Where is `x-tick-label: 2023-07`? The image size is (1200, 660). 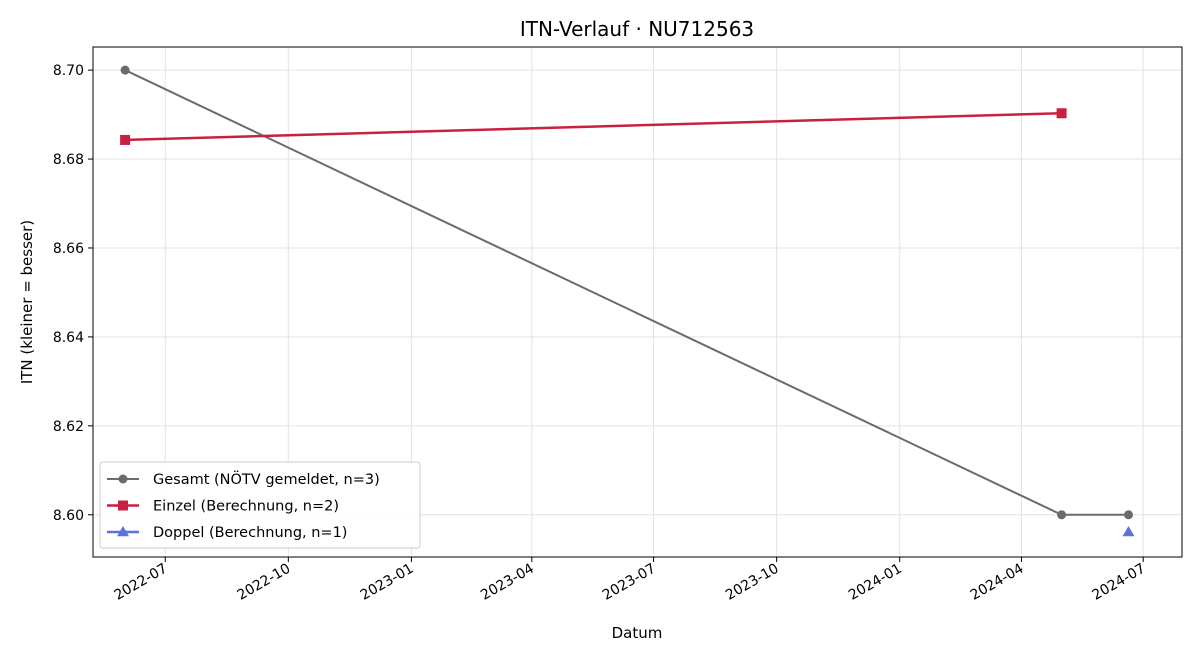
x-tick-label: 2023-07 is located at coordinates (629, 582).